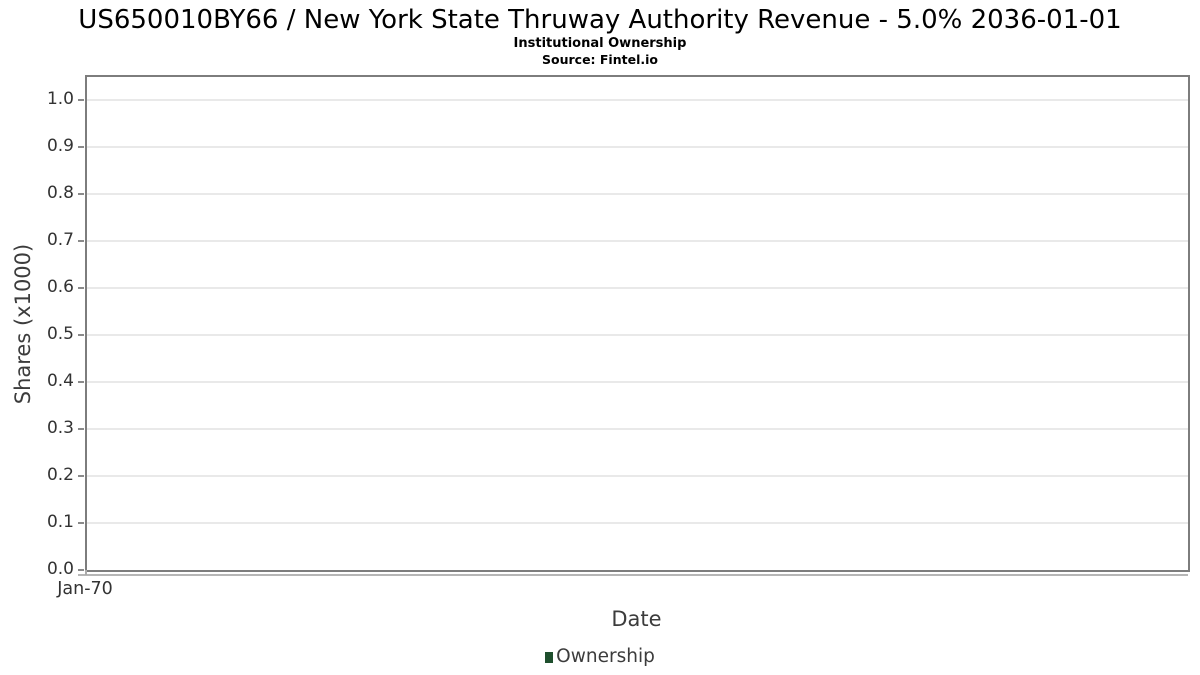 The width and height of the screenshot is (1200, 675). Describe the element at coordinates (605, 656) in the screenshot. I see `legend-label: Ownership` at that location.